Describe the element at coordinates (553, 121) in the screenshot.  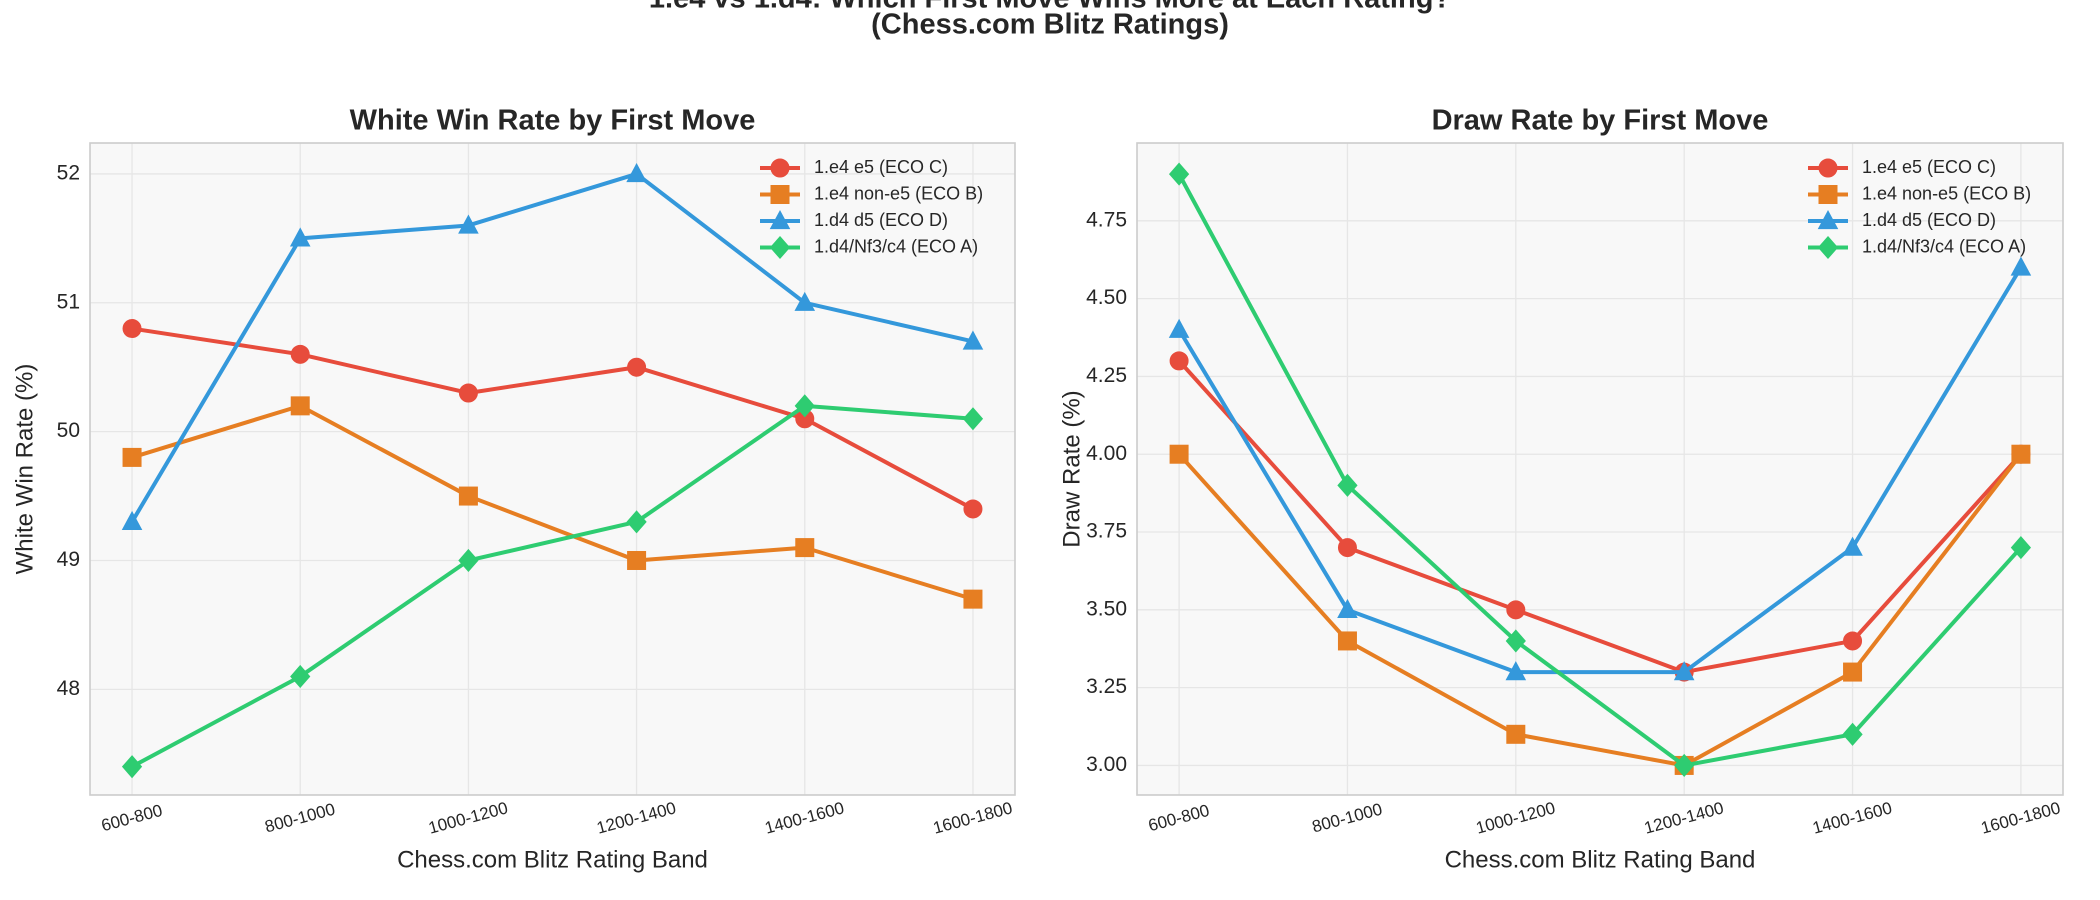
I see `panel-title: White Win Rate by First Move` at that location.